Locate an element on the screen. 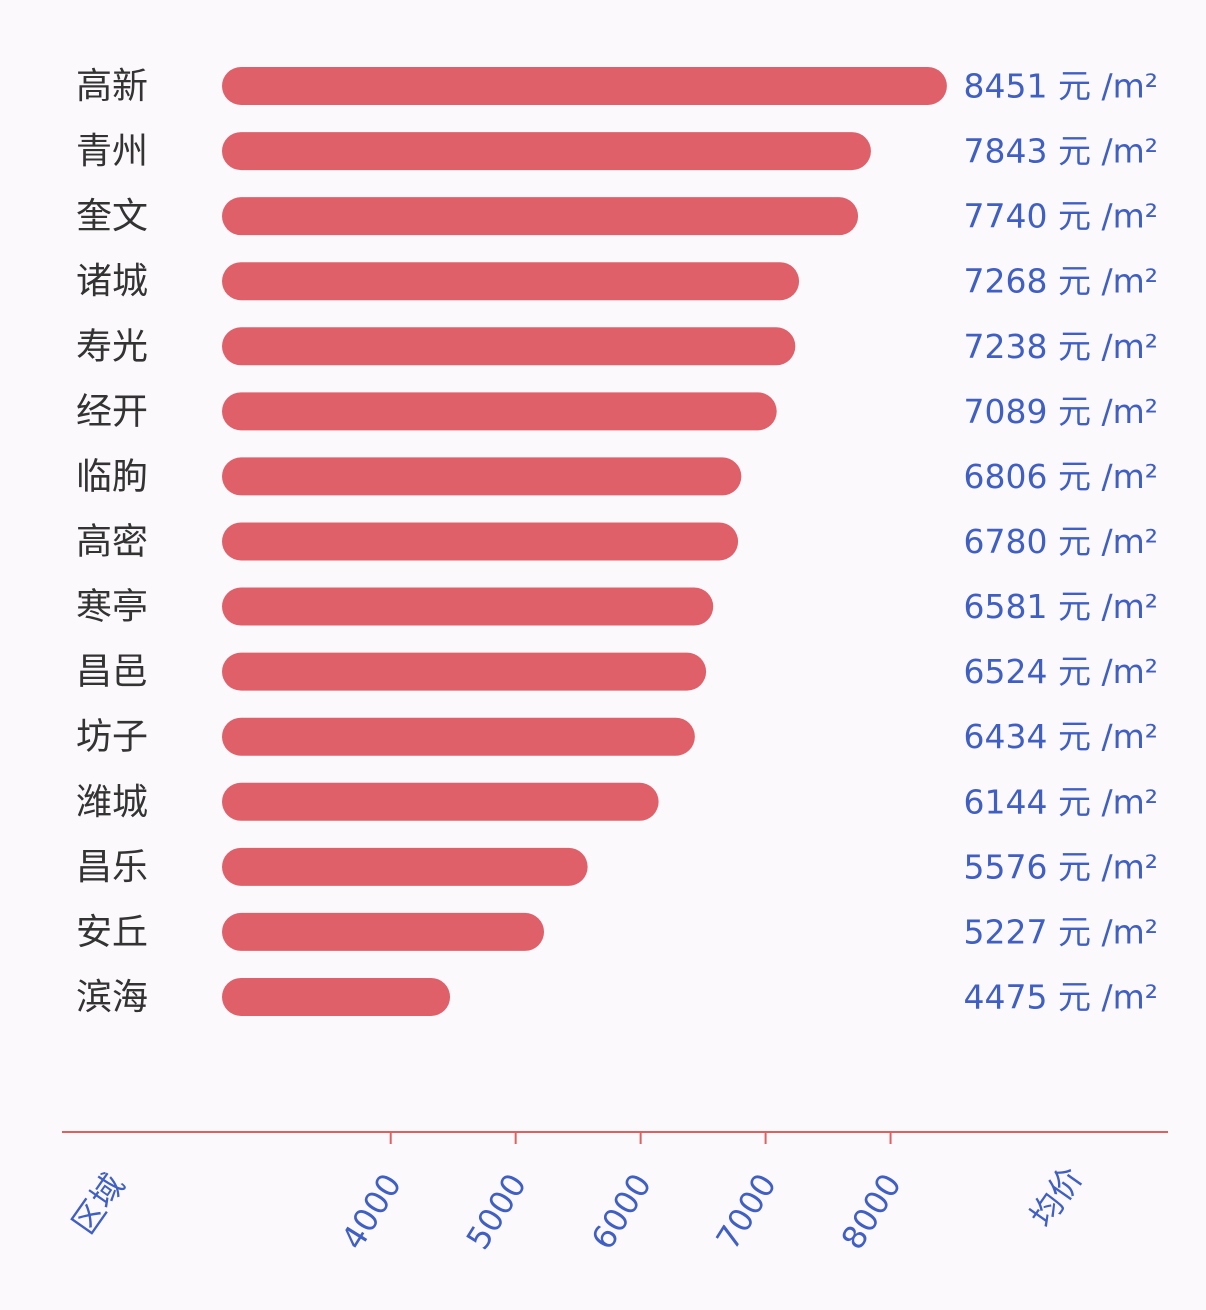 Image resolution: width=1206 pixels, height=1310 pixels. value-label: 8451 元 /m² is located at coordinates (1061, 86).